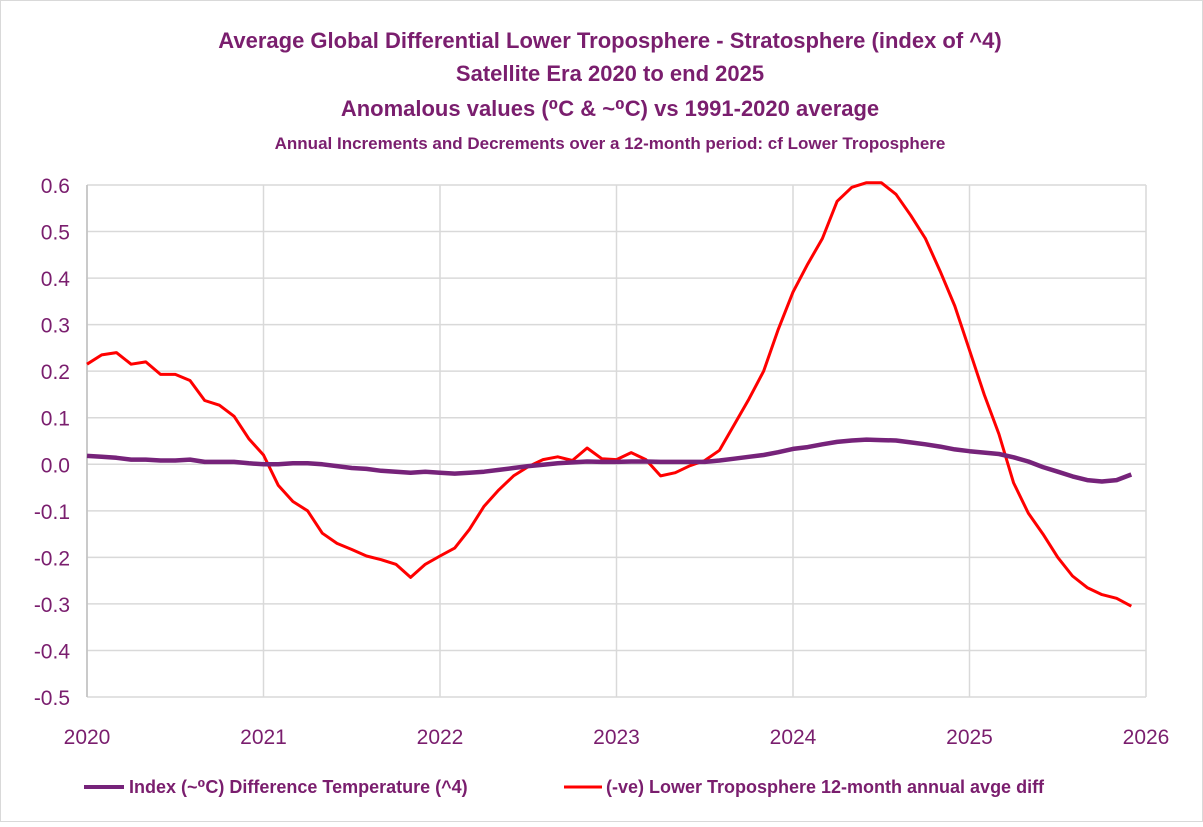 The height and width of the screenshot is (827, 1203). What do you see at coordinates (56, 279) in the screenshot?
I see `y-tick-label: 0.4` at bounding box center [56, 279].